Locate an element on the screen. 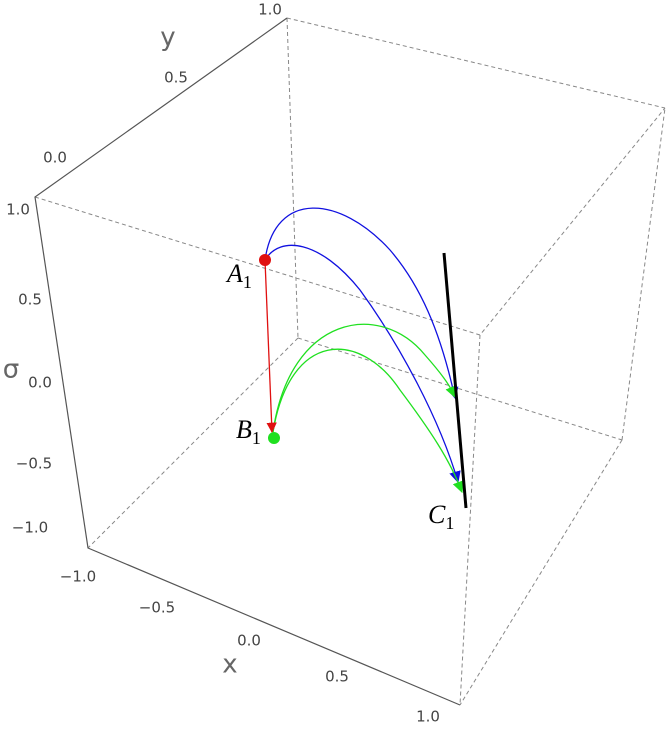 The image size is (667, 729). sigma-tick-label: 0.0 is located at coordinates (40, 383).